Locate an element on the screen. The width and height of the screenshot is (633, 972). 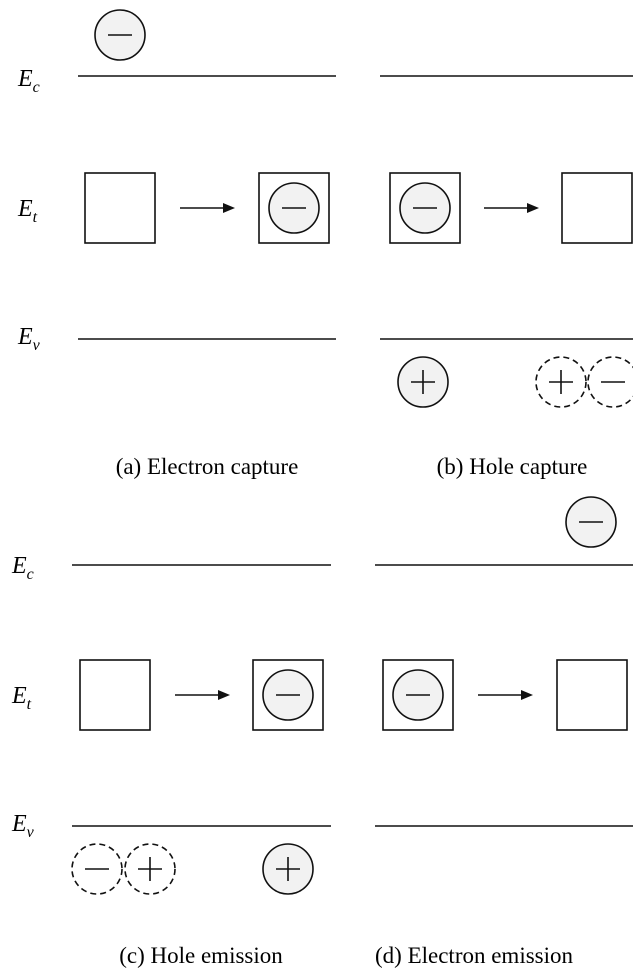
electron is located at coordinates (97, 869).